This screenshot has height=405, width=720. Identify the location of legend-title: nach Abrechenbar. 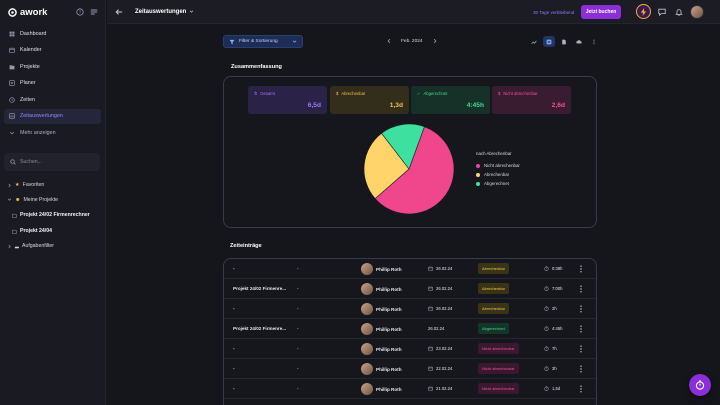
(494, 153).